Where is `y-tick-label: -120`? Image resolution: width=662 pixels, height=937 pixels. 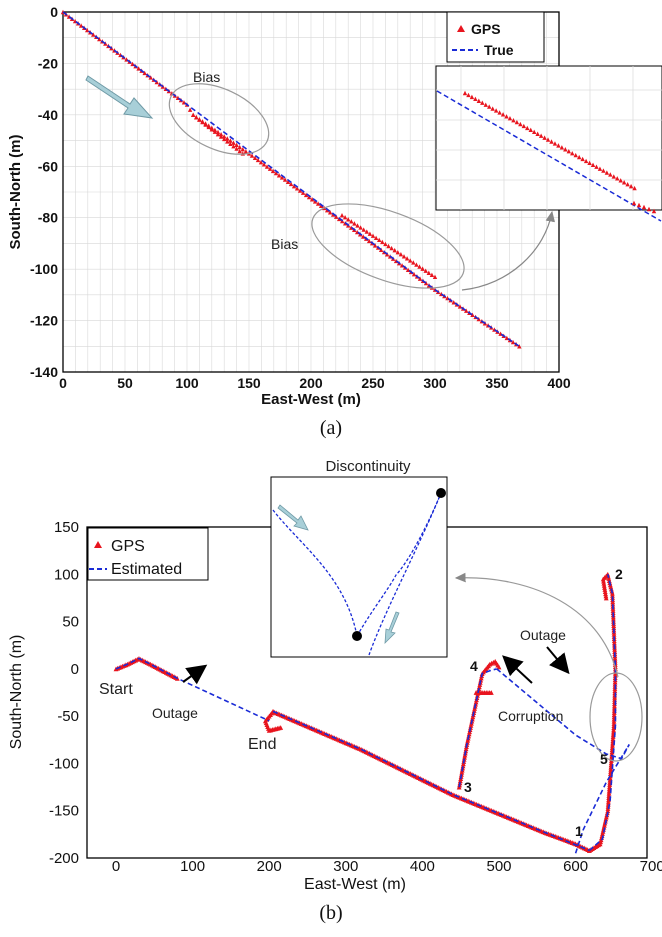
y-tick-label: -120 is located at coordinates (44, 321).